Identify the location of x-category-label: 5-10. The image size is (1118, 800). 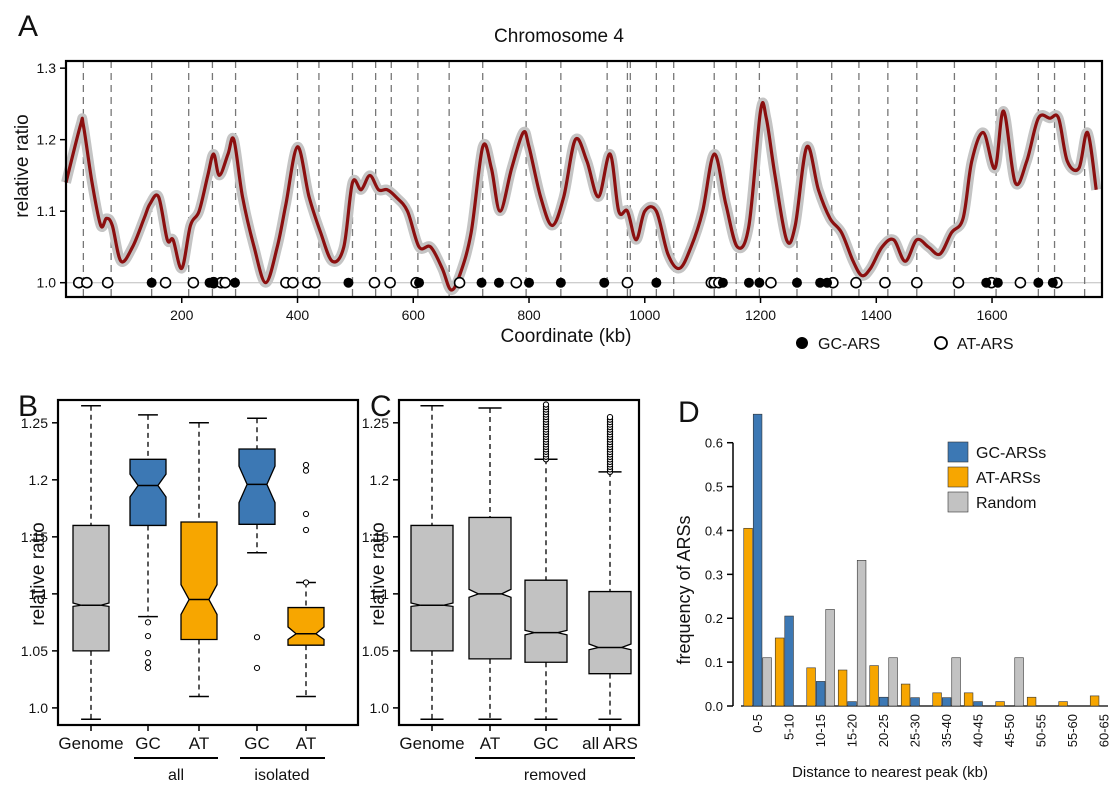
(789, 727).